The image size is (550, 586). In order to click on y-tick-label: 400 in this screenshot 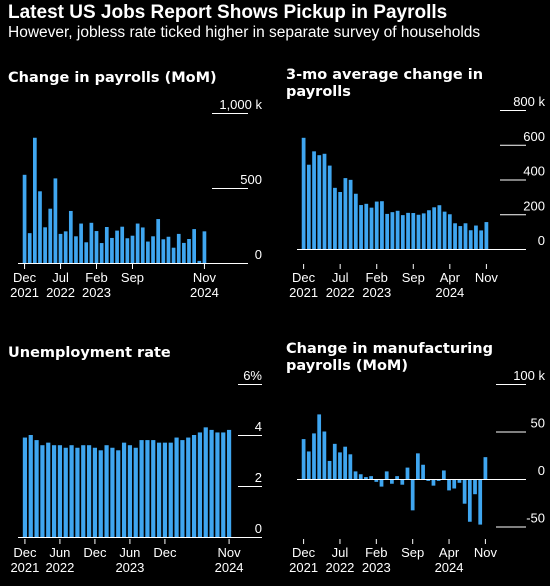, I will do `click(534, 171)`.